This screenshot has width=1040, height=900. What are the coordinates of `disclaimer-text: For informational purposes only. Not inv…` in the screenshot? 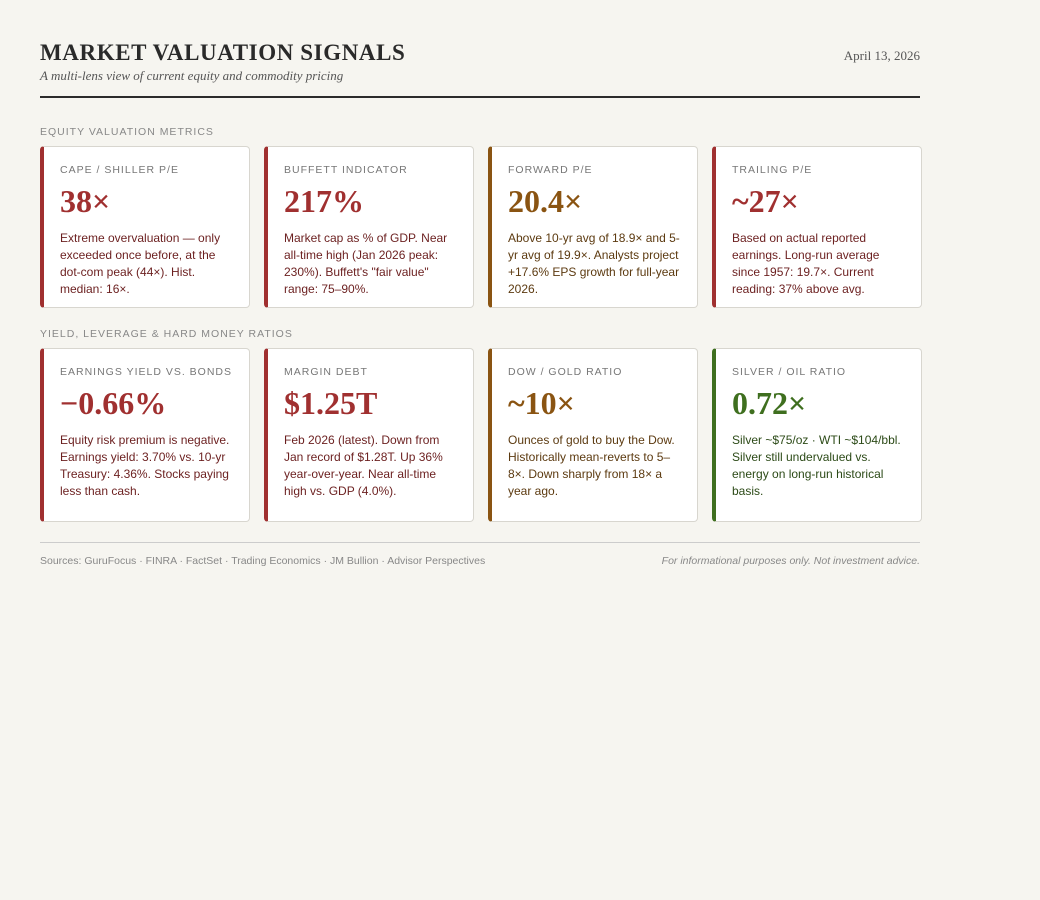 It's located at (790, 561).